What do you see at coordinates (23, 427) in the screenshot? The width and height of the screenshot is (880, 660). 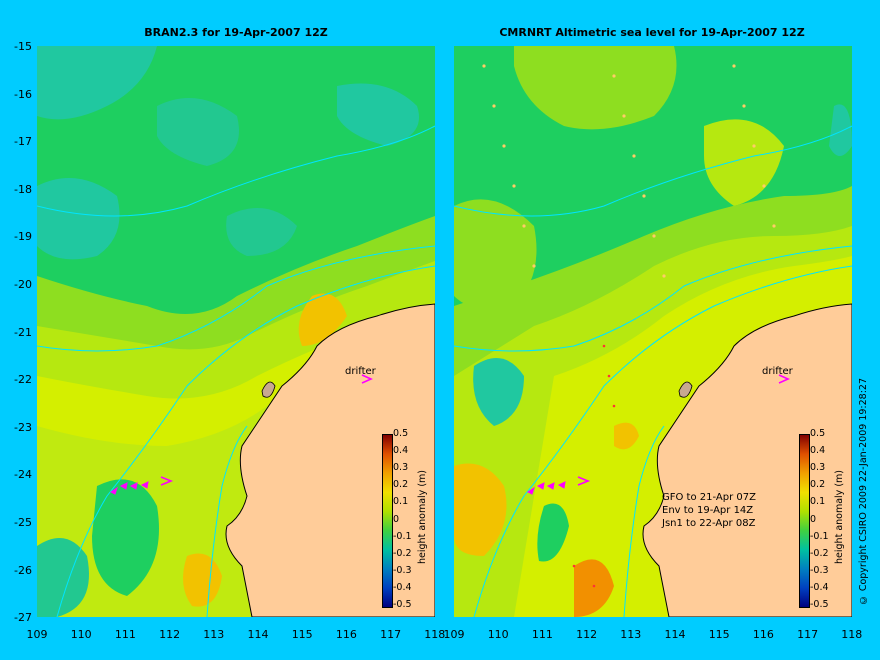 I see `y-axis-label: -23` at bounding box center [23, 427].